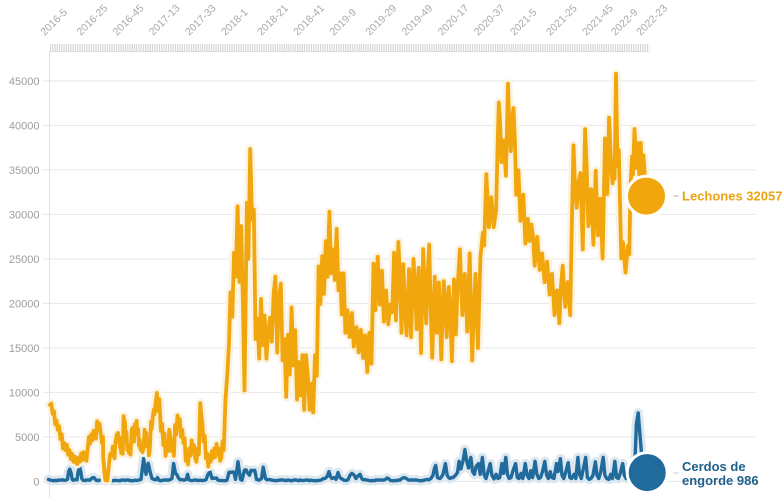  What do you see at coordinates (24, 171) in the screenshot?
I see `svg-text: 35000` at bounding box center [24, 171].